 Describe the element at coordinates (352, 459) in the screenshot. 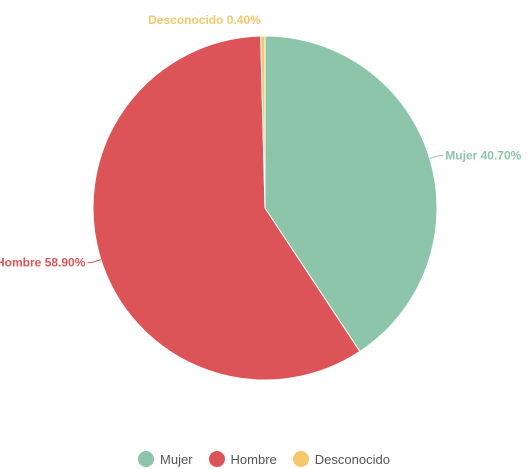

I see `legend-label-desconocido: Desconocido` at that location.